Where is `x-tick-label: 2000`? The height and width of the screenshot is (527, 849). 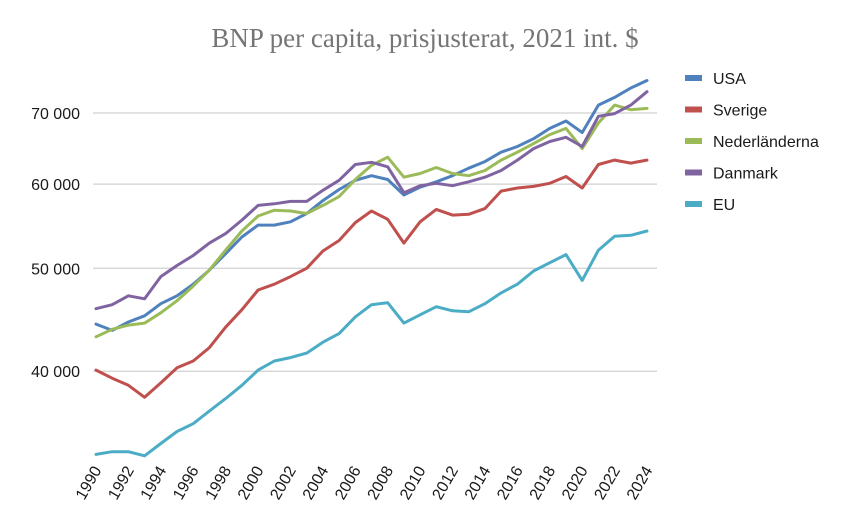 x-tick-label: 2000 is located at coordinates (251, 482).